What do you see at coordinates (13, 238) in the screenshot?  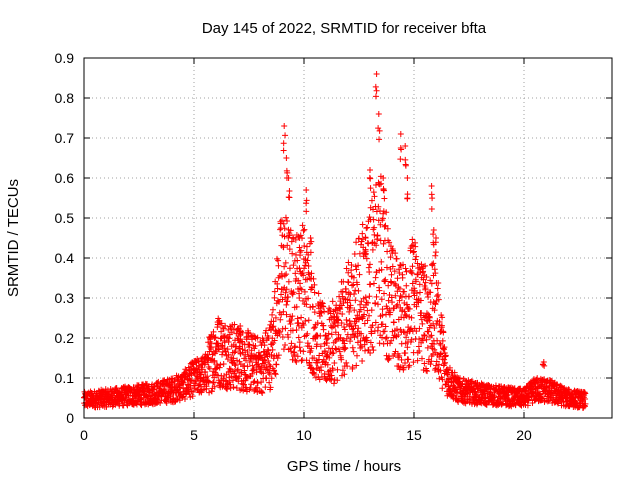 I see `y-axis-label: SRMTID / TECUs` at bounding box center [13, 238].